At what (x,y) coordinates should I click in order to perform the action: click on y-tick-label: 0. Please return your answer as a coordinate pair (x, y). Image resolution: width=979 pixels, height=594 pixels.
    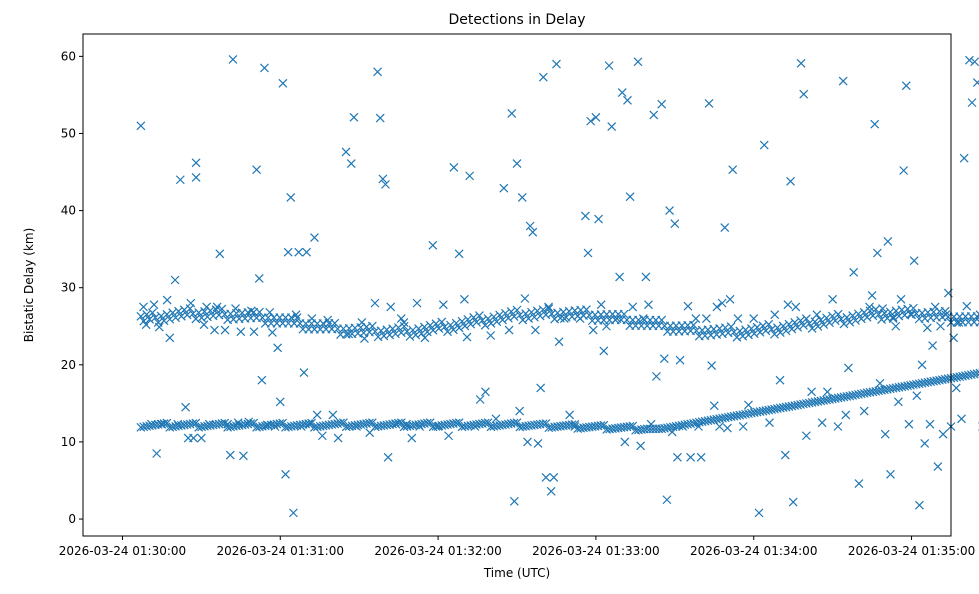
    Looking at the image, I should click on (72, 519).